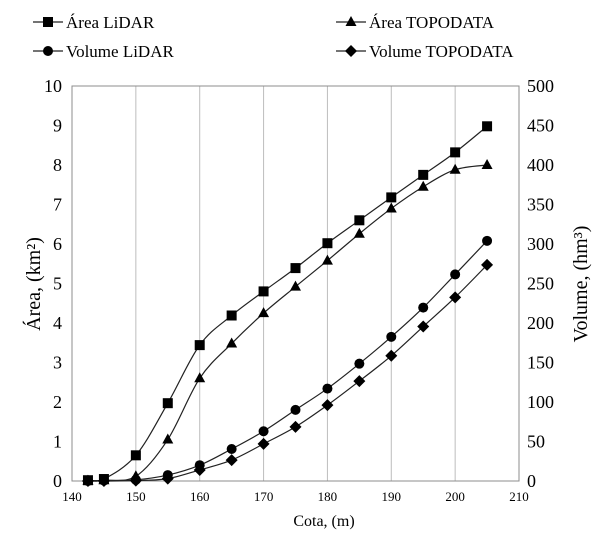  I want to click on y-left-axis-label: Área, (km²), so click(33, 284).